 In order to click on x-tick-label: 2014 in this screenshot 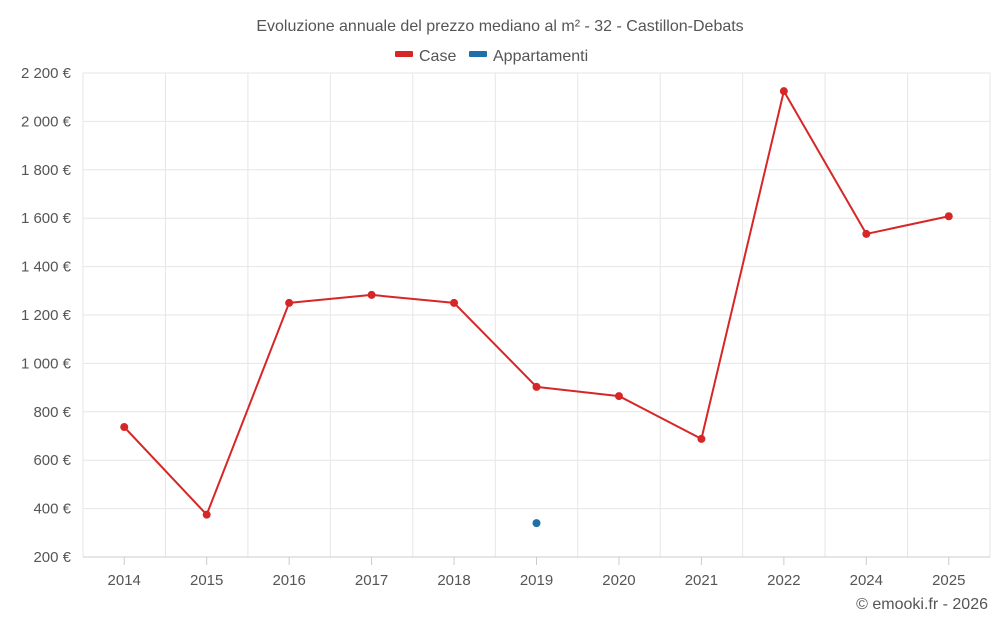, I will do `click(124, 580)`.